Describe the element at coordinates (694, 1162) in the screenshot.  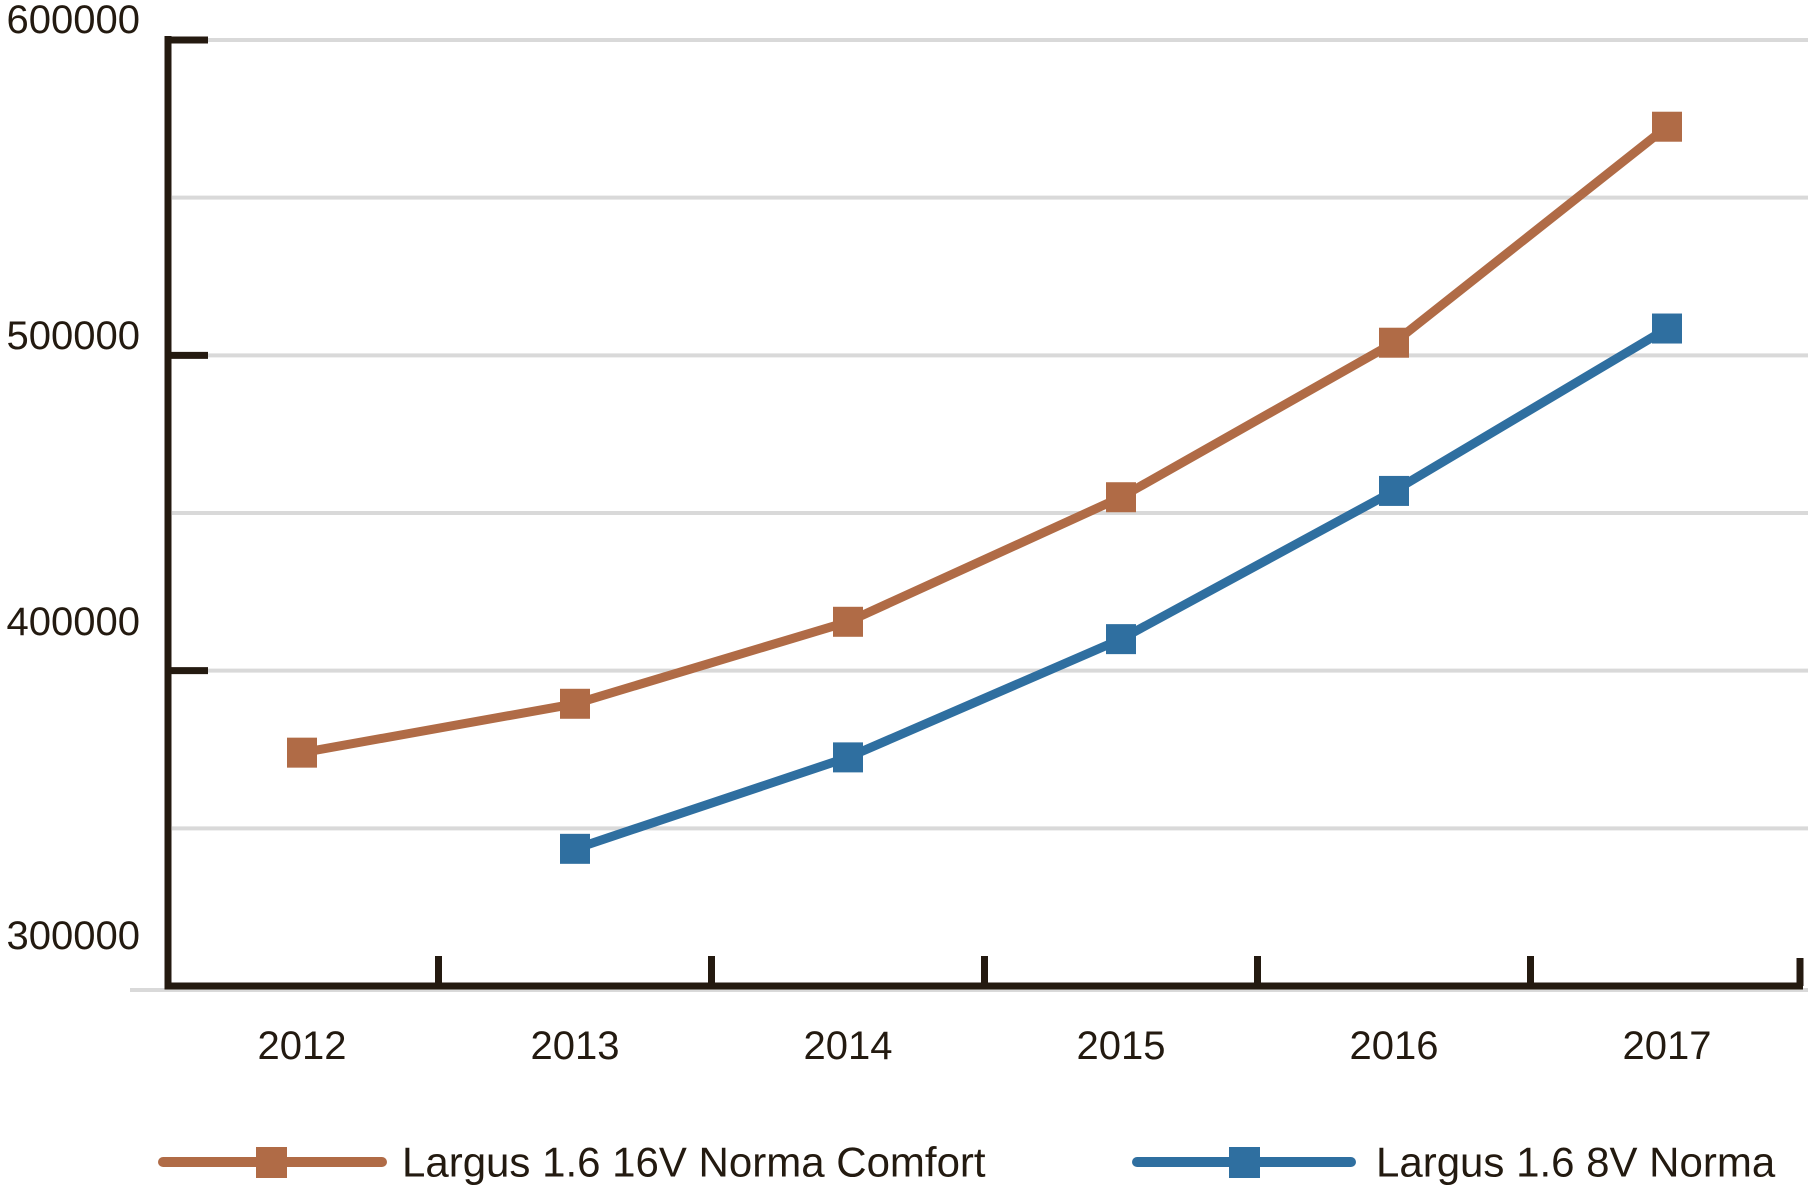
I see `legend-label: Largus 1.6 16V Norma Comfort` at that location.